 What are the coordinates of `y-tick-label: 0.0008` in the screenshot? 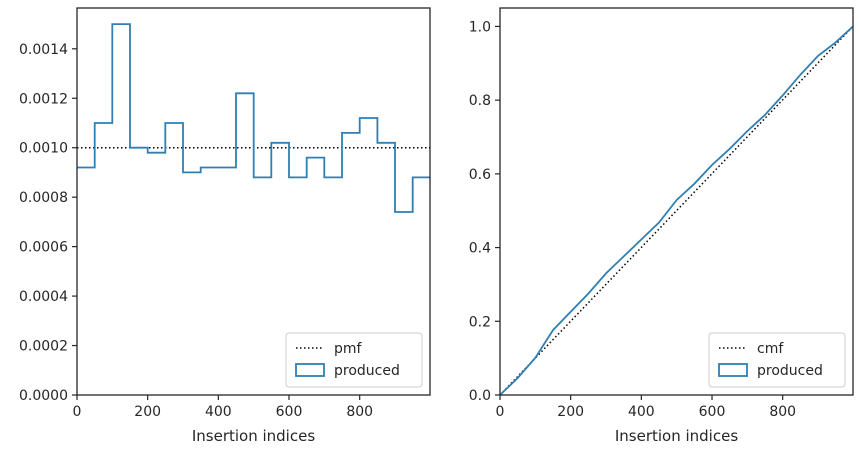 It's located at (43, 198).